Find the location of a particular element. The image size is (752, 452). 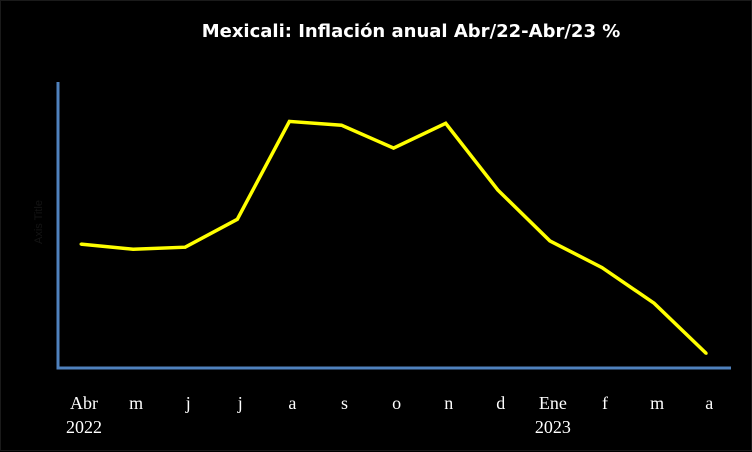

x-year-label: 2023 is located at coordinates (553, 427).